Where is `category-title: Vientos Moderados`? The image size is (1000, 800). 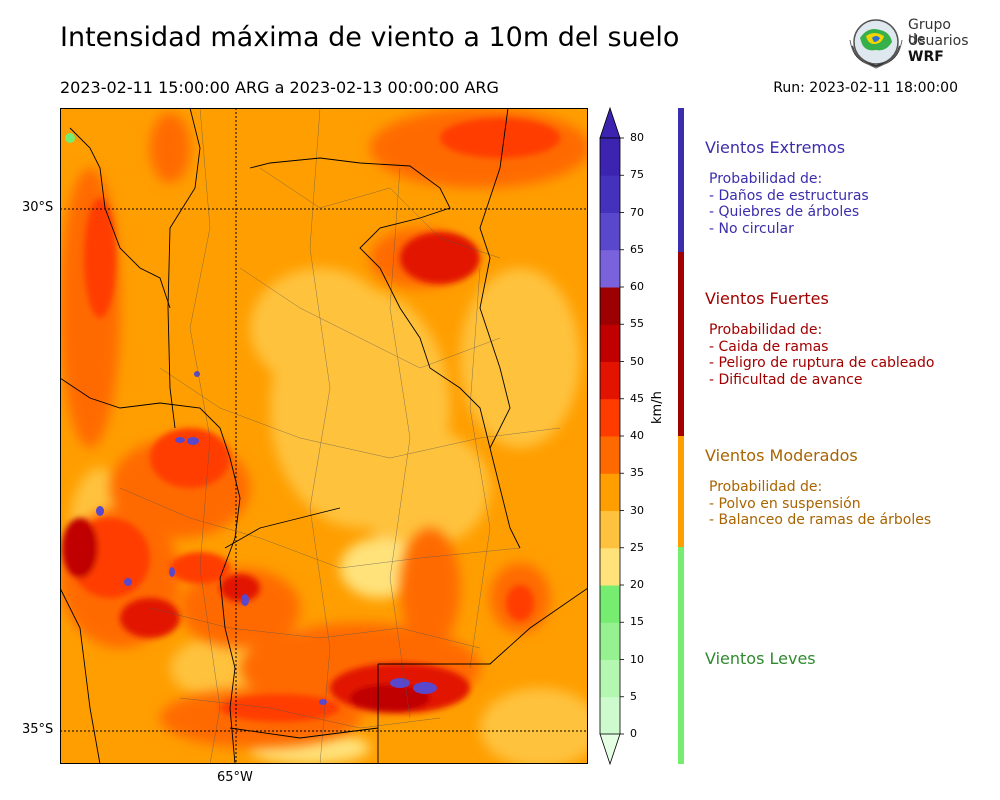 category-title: Vientos Moderados is located at coordinates (781, 455).